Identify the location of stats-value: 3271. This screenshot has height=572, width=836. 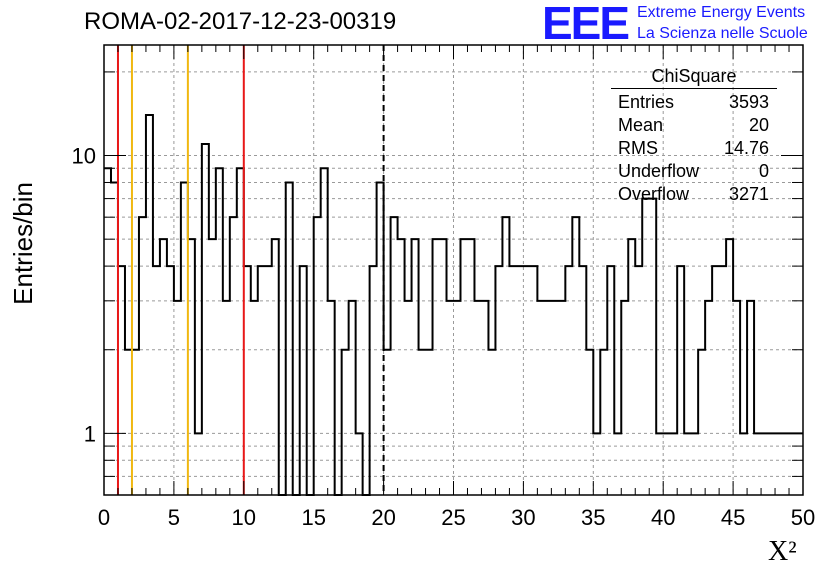
(748, 194).